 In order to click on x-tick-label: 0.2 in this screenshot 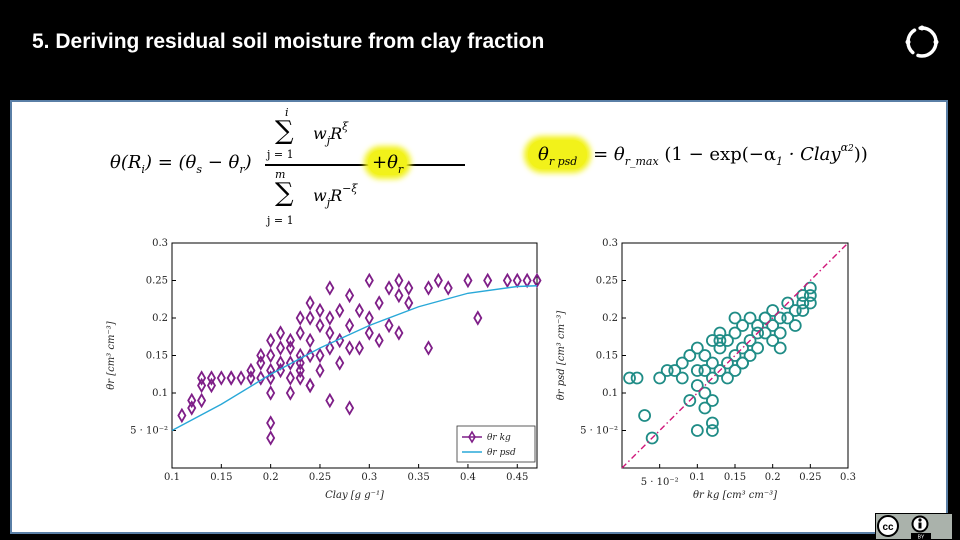, I will do `click(271, 477)`.